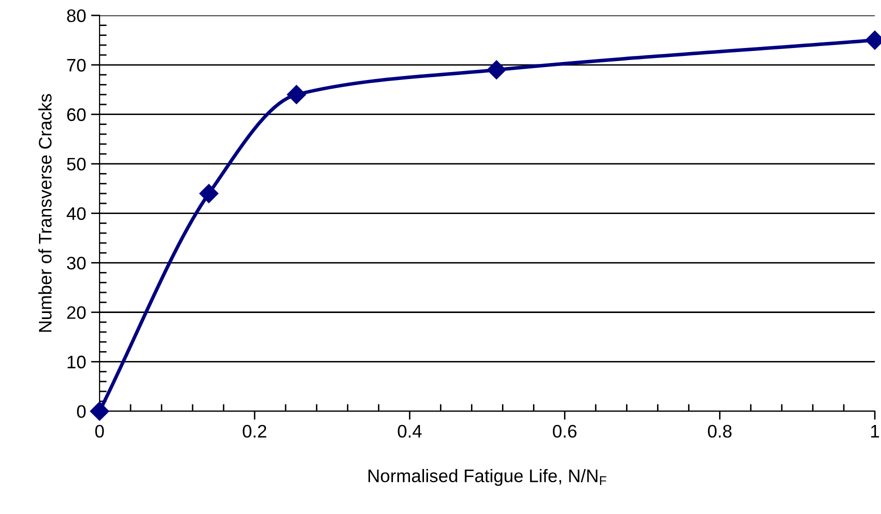  Describe the element at coordinates (875, 431) in the screenshot. I see `x-tick-label: 1` at that location.